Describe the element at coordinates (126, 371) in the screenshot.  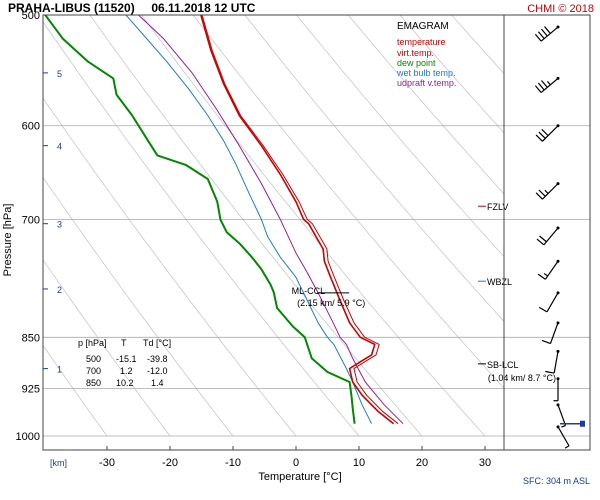
I see `table-cell: 1.2` at that location.